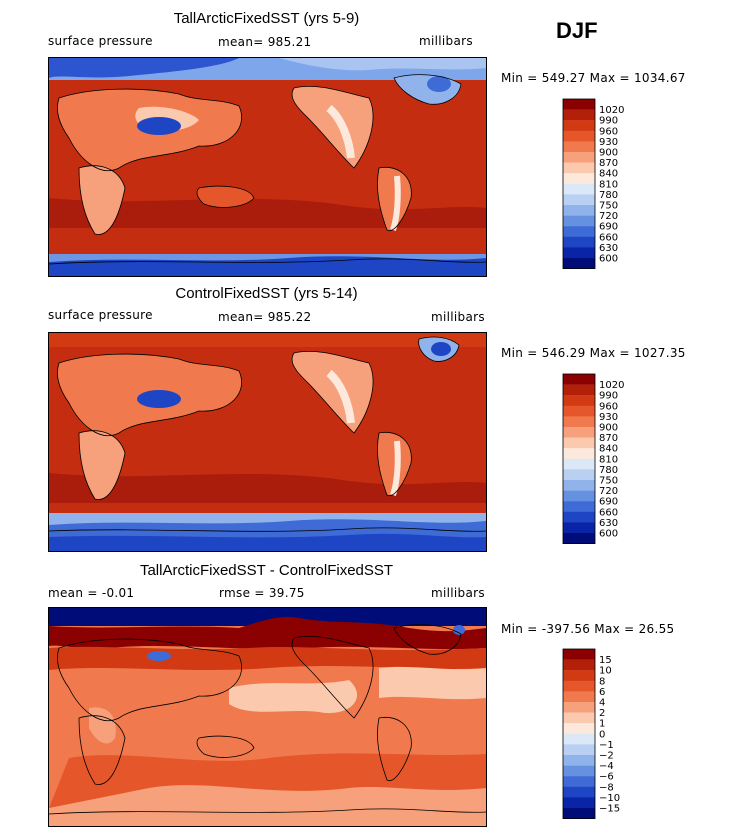 The height and width of the screenshot is (831, 733). Describe the element at coordinates (577, 30) in the screenshot. I see `season-label: DJF` at that location.